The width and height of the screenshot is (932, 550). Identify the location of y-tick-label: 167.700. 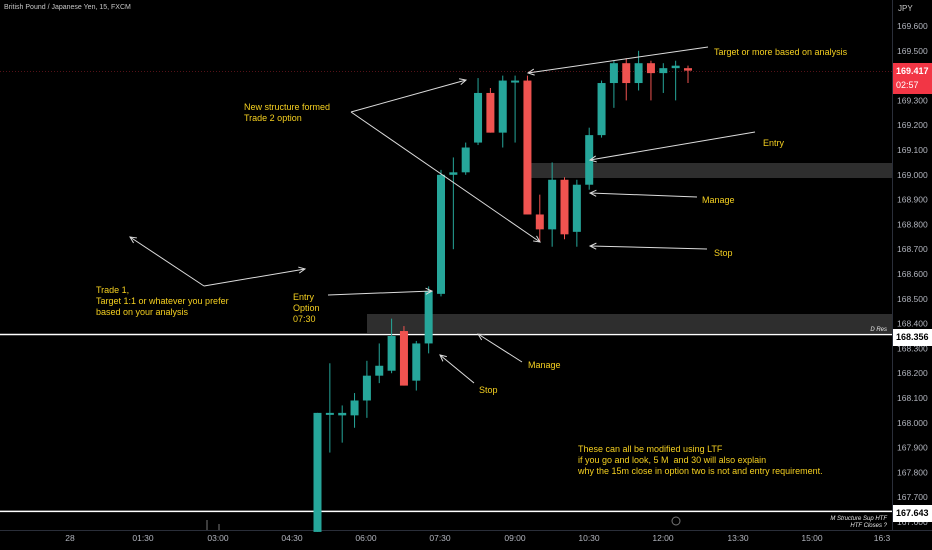
(912, 497).